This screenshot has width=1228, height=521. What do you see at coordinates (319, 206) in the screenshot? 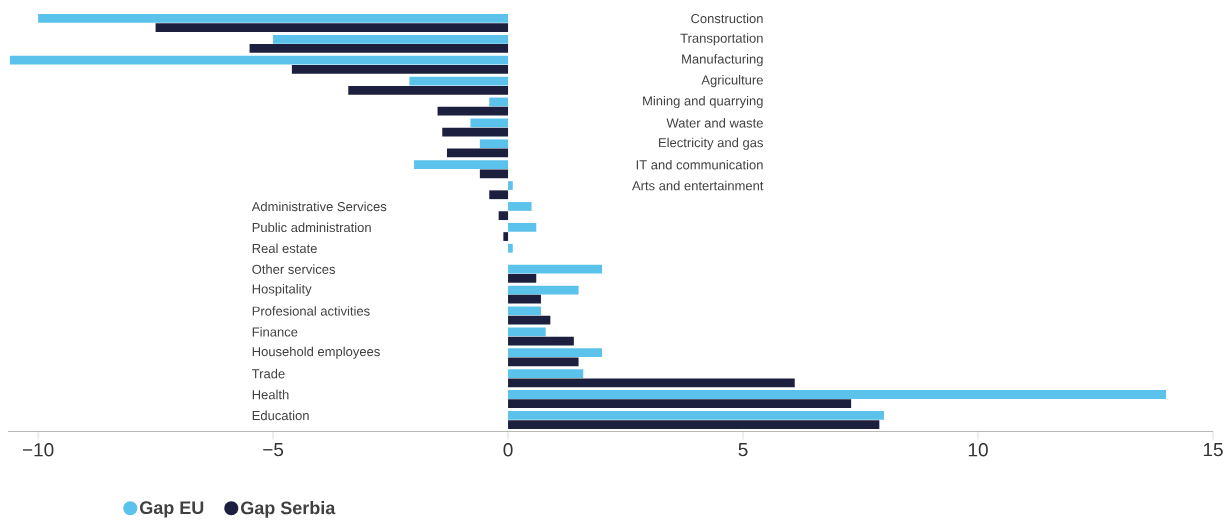
I see `y-tick-label: Administrative Services` at bounding box center [319, 206].